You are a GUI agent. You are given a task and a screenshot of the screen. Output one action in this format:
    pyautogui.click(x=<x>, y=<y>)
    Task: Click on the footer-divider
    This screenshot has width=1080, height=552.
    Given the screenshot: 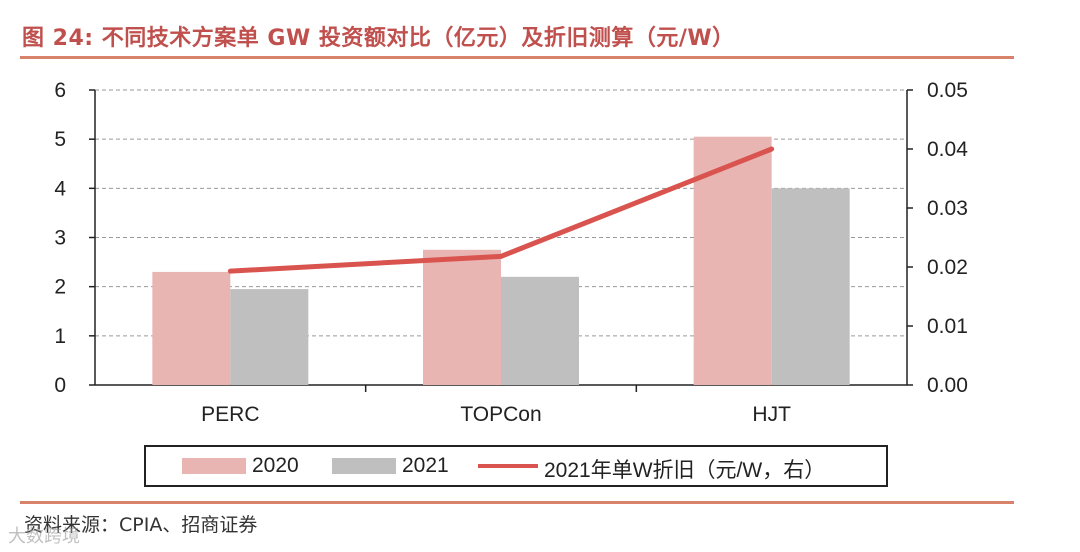 What is the action you would take?
    pyautogui.click(x=517, y=502)
    